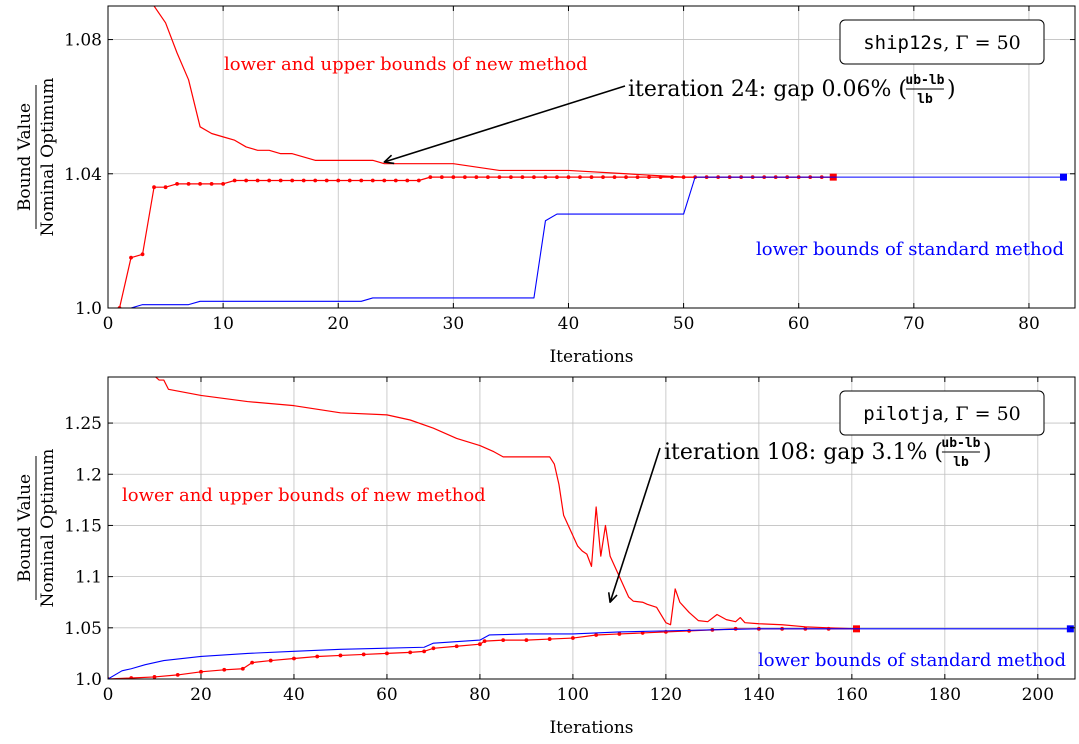 The width and height of the screenshot is (1079, 744). Describe the element at coordinates (666, 695) in the screenshot. I see `x-tick-label: 120` at that location.